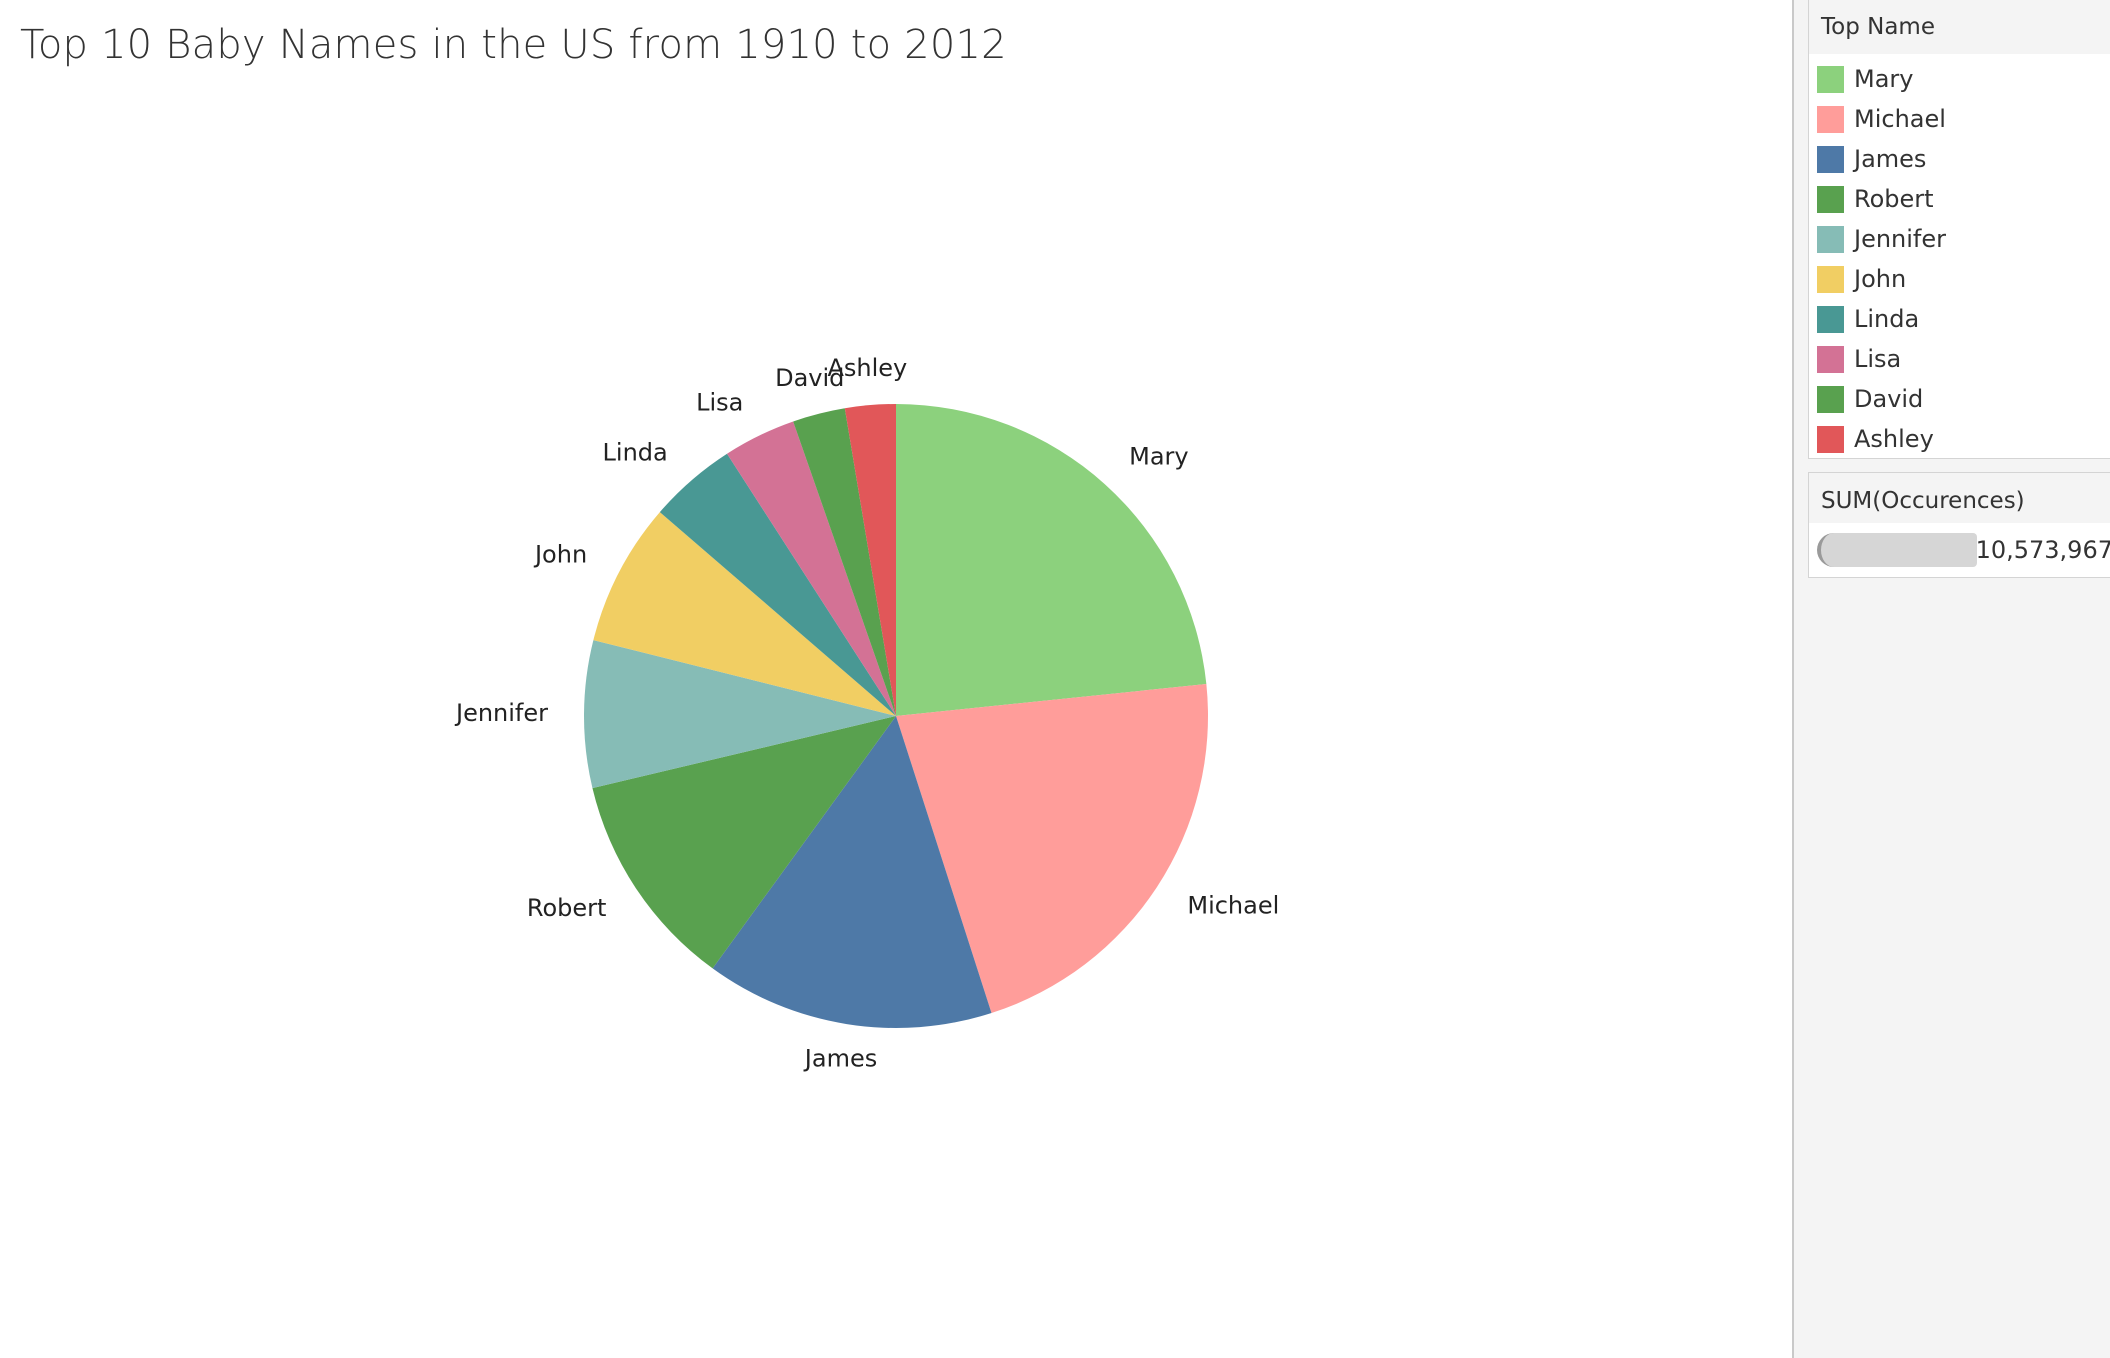  I want to click on pie-slice-david, so click(844, 562).